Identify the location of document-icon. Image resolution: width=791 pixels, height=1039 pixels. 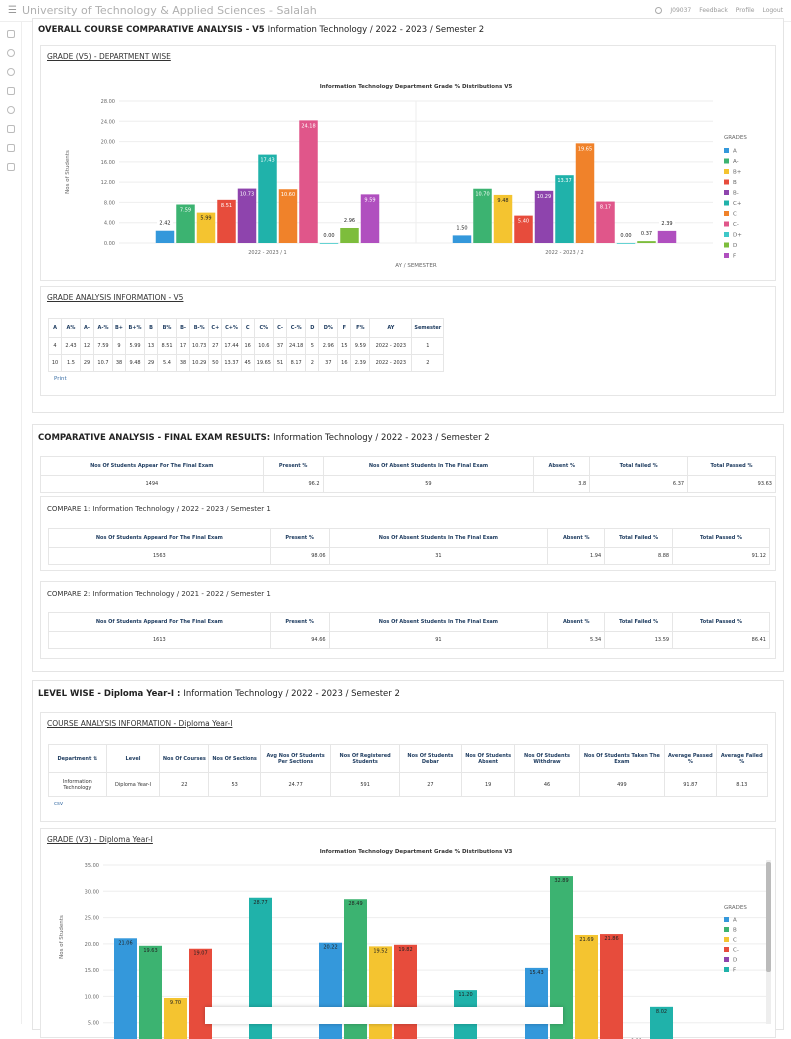
(10, 167).